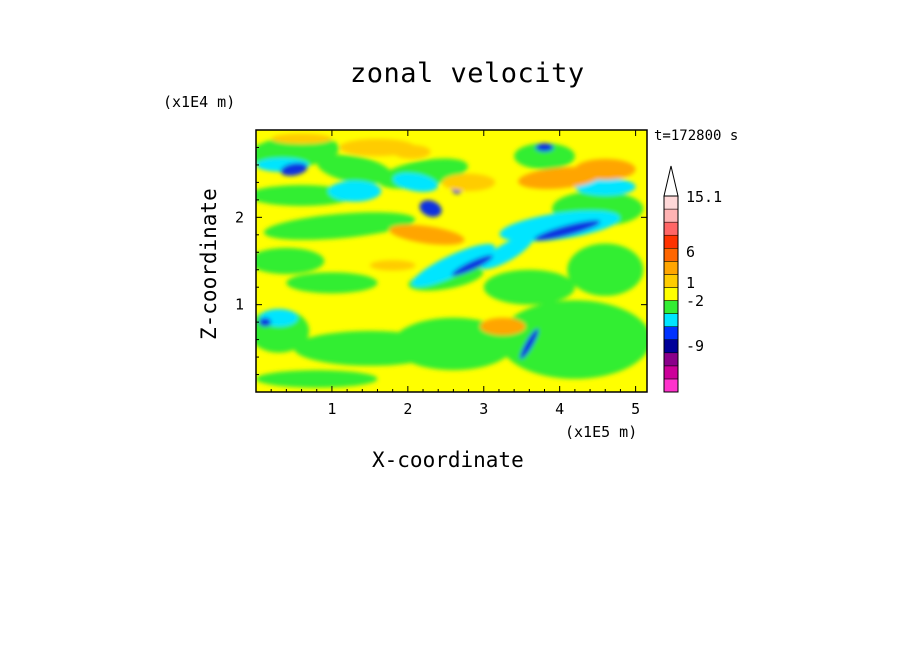  I want to click on x-tick-label: 4, so click(559, 409).